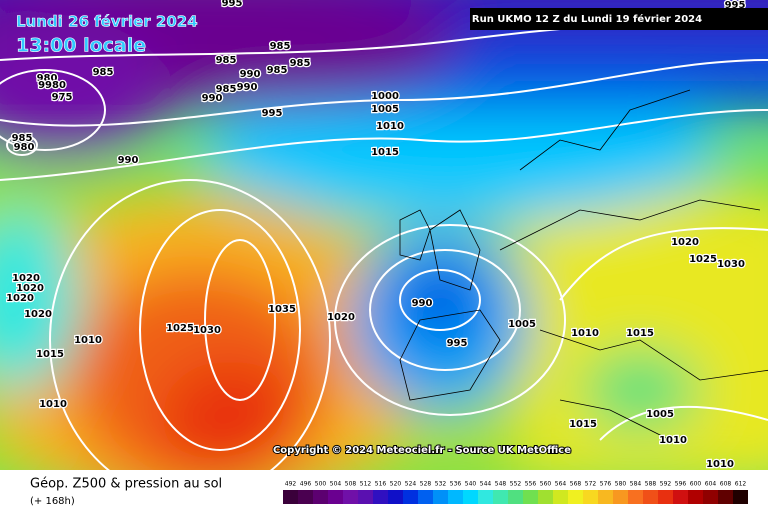  What do you see at coordinates (531, 484) in the screenshot?
I see `scale-label: 556` at bounding box center [531, 484].